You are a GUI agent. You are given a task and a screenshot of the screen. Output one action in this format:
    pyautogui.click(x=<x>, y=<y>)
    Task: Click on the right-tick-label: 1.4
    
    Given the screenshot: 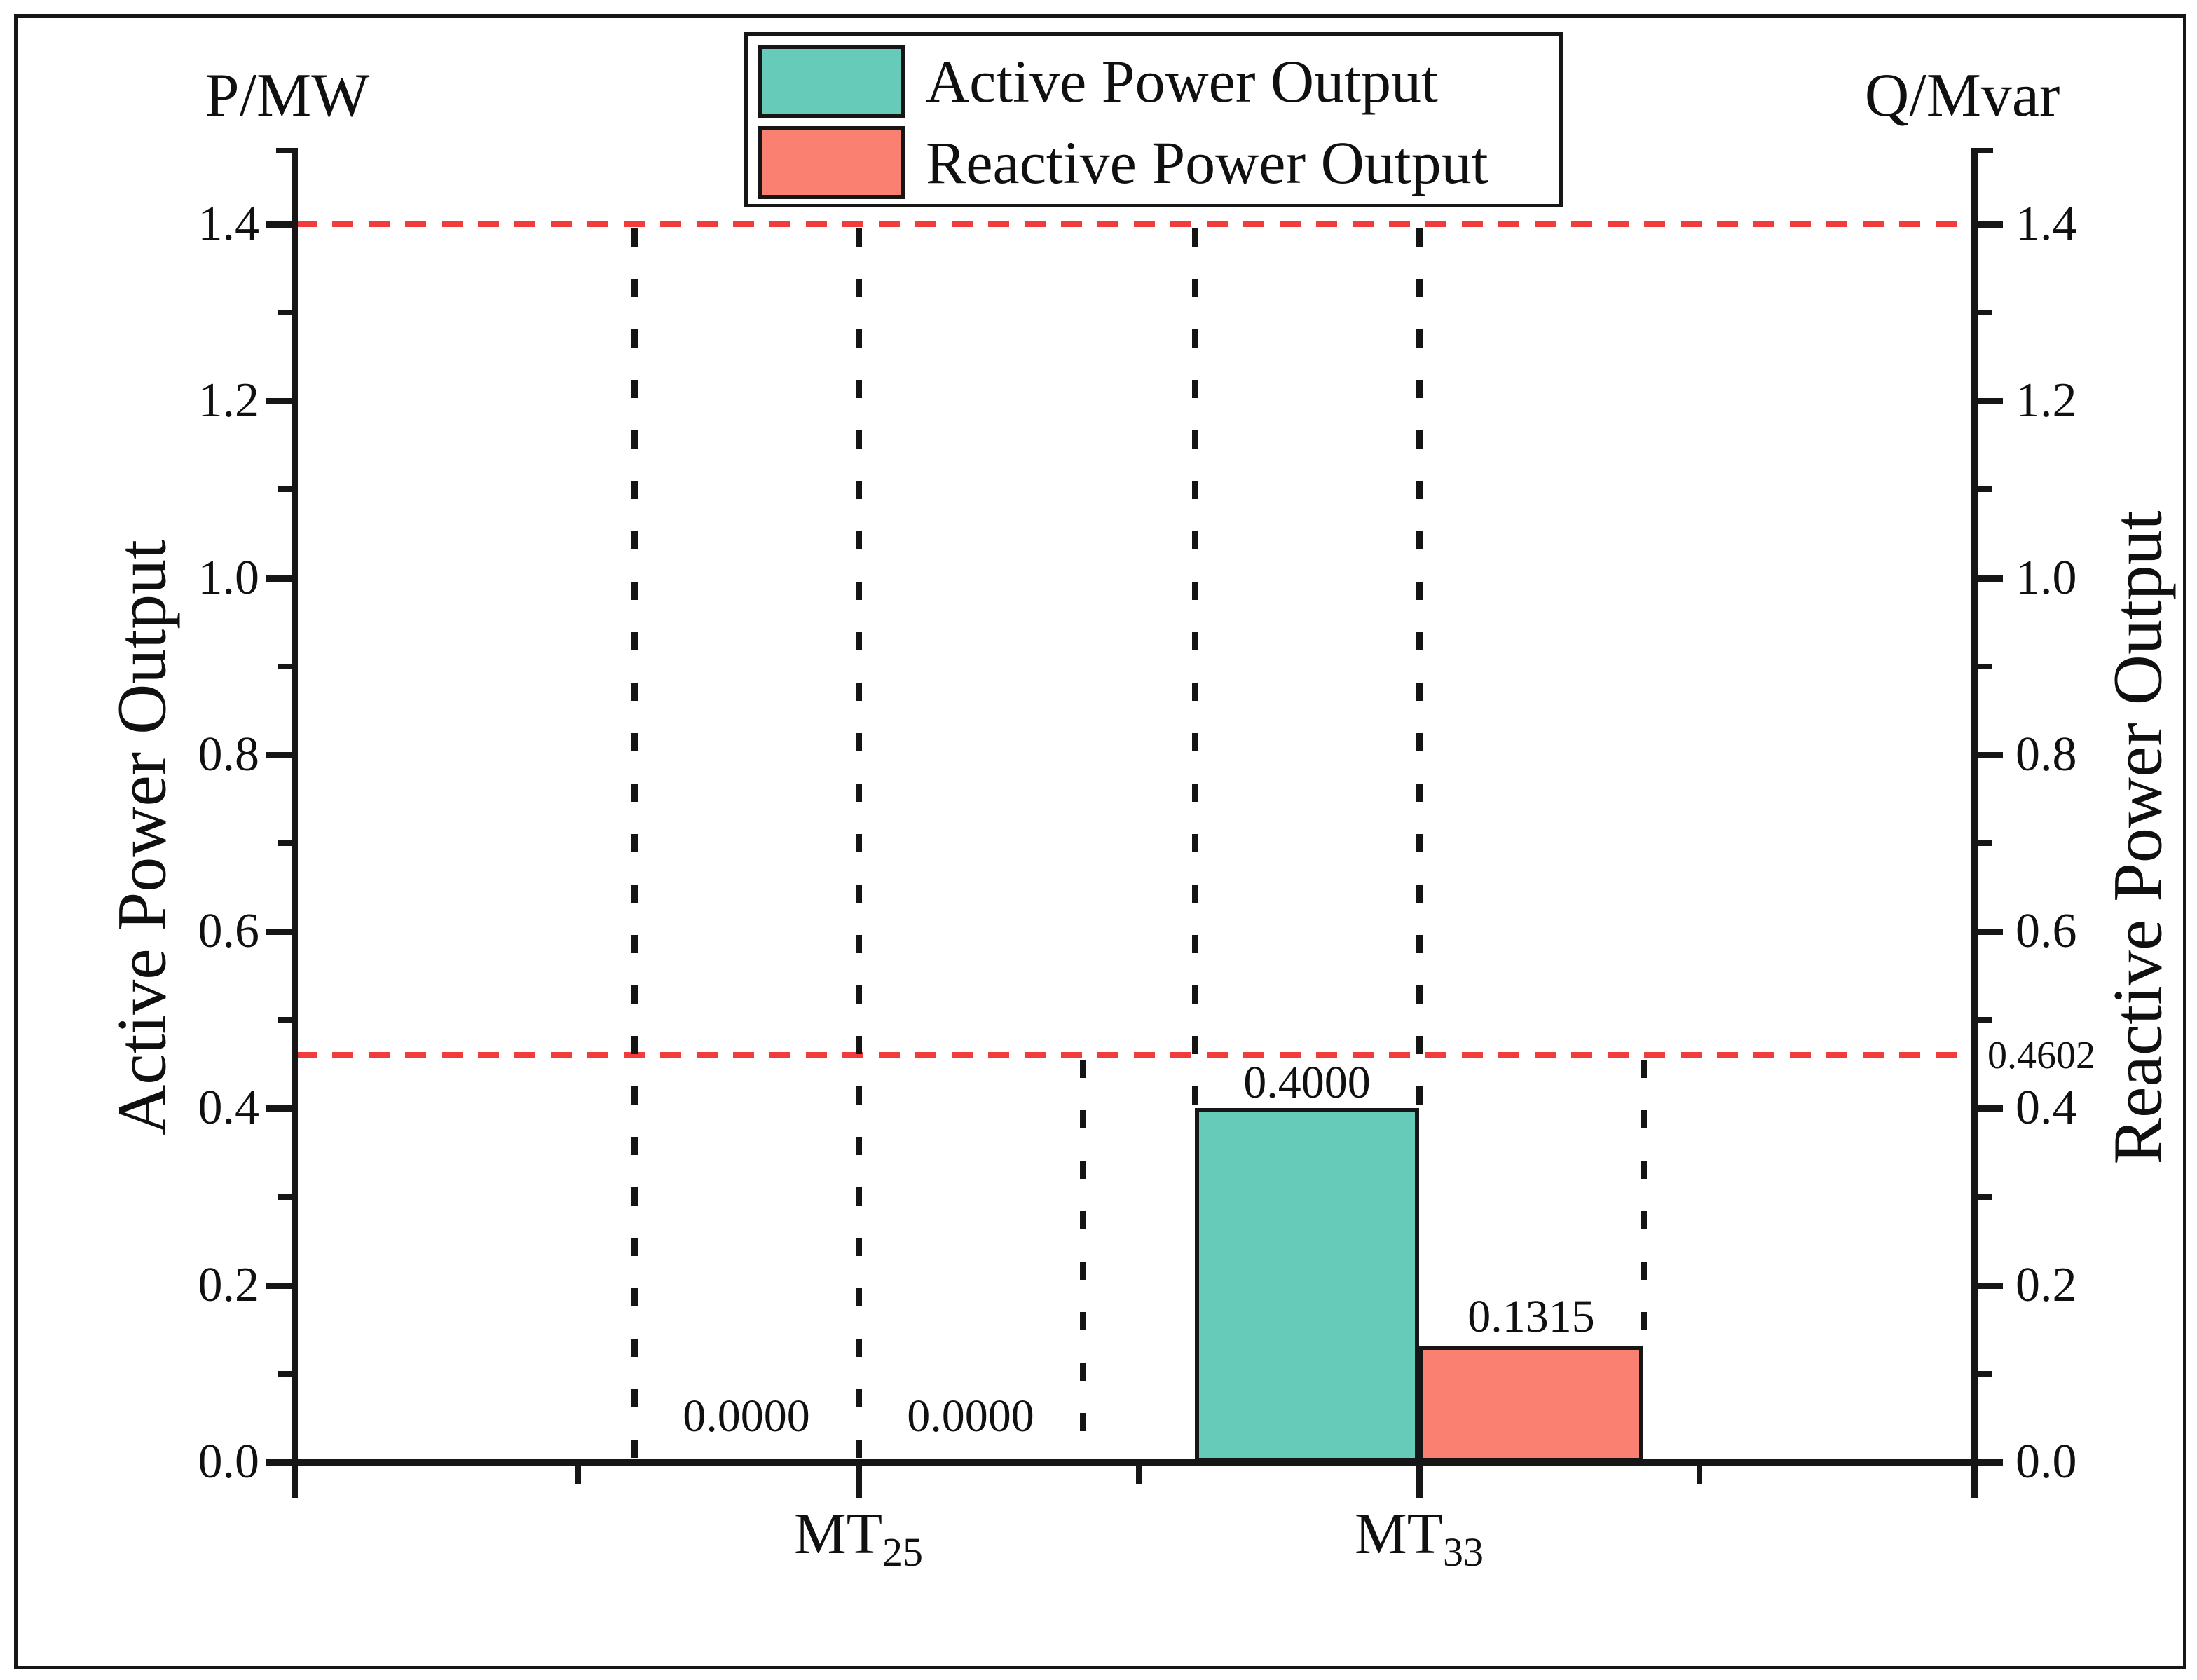 What is the action you would take?
    pyautogui.click(x=2046, y=224)
    